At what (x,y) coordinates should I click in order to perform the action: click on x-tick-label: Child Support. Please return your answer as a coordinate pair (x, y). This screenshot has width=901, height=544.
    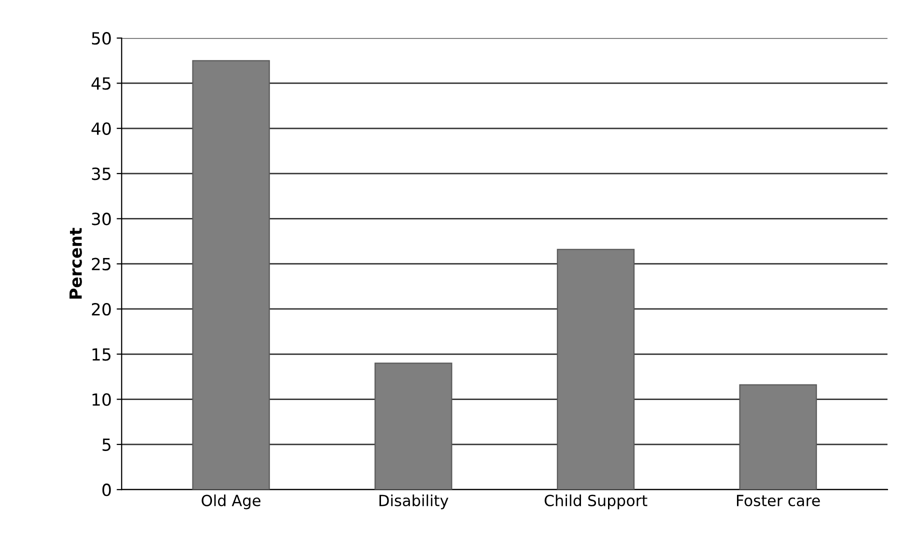
    Looking at the image, I should click on (596, 502).